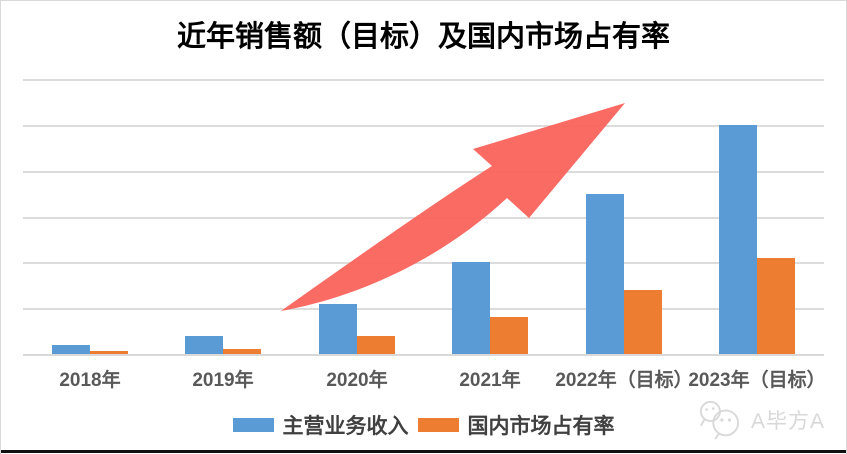  What do you see at coordinates (788, 421) in the screenshot?
I see `watermark-text: A毕方A` at bounding box center [788, 421].